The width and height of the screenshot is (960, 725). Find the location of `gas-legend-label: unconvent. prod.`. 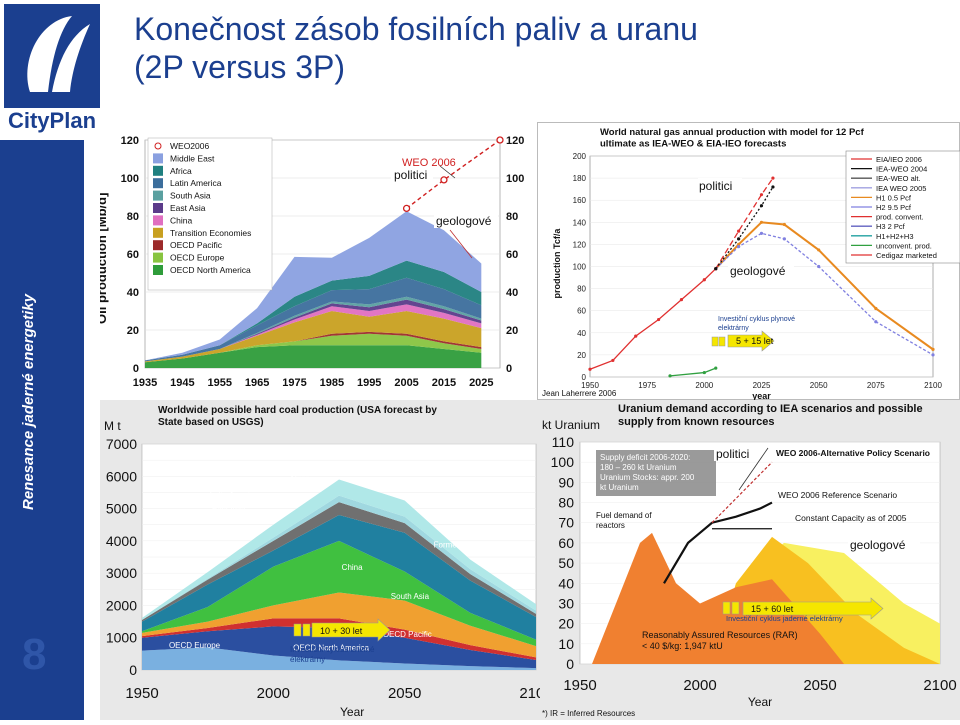

gas-legend-label: unconvent. prod. is located at coordinates (904, 245).